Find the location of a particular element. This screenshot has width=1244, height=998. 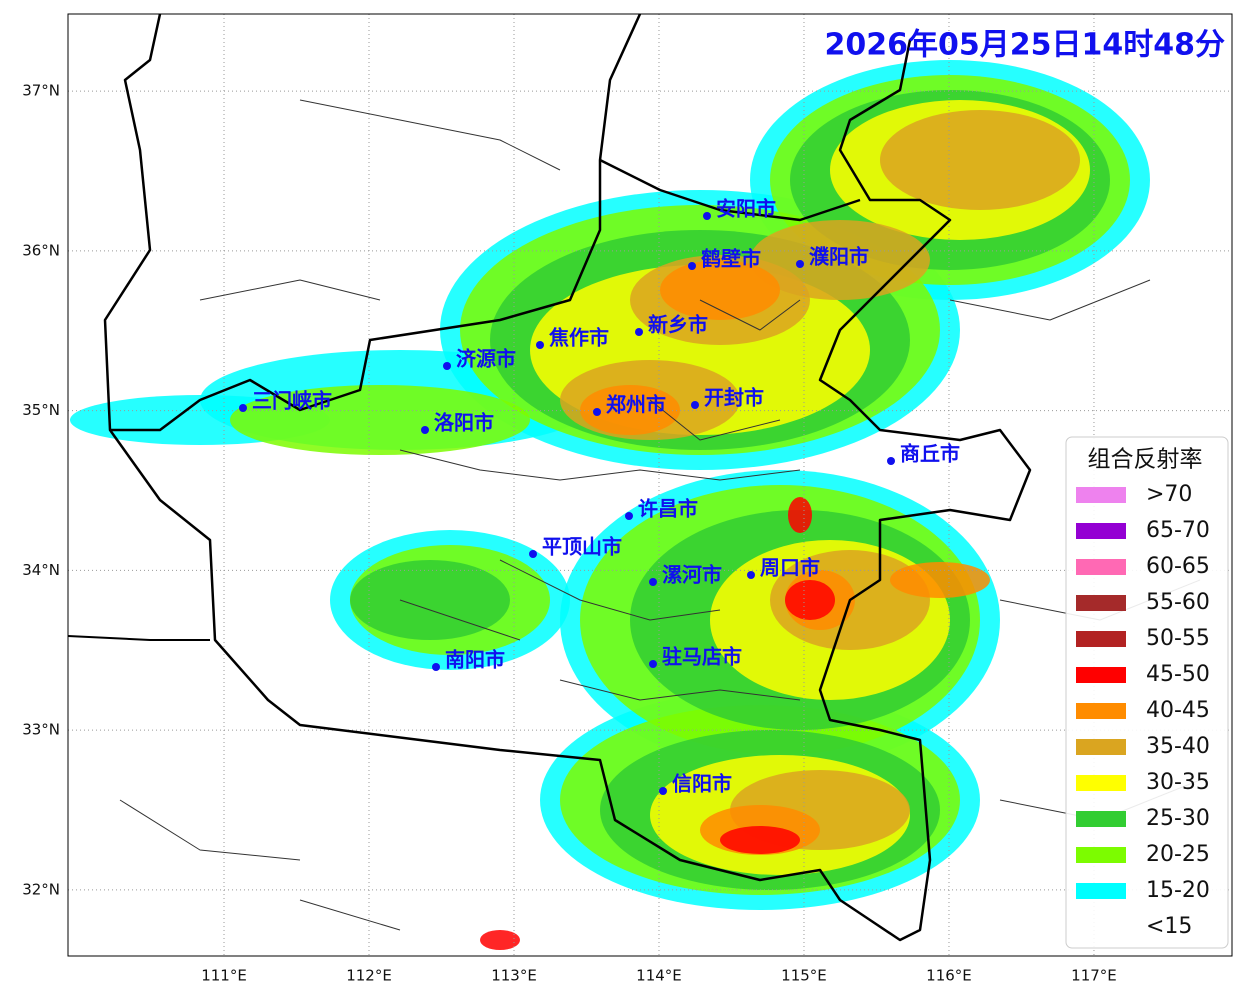

city-label: 南阳市 is located at coordinates (475, 660).